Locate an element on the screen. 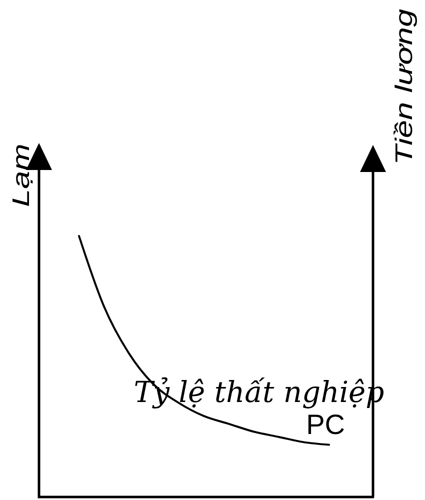 The height and width of the screenshot is (500, 425). y2-axis-title: Tiền lương is located at coordinates (404, 86).